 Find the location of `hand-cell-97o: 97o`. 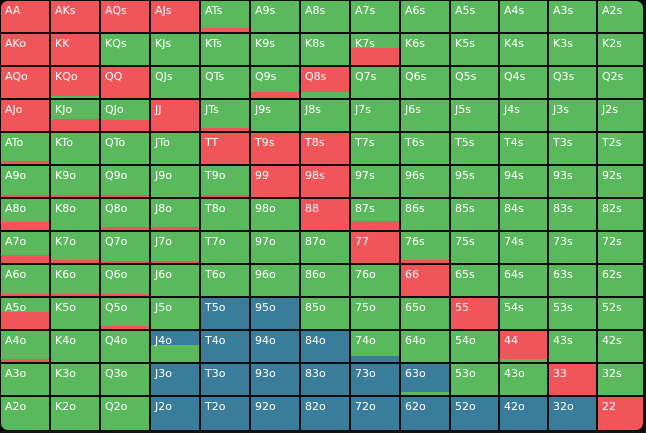

hand-cell-97o: 97o is located at coordinates (275, 247).